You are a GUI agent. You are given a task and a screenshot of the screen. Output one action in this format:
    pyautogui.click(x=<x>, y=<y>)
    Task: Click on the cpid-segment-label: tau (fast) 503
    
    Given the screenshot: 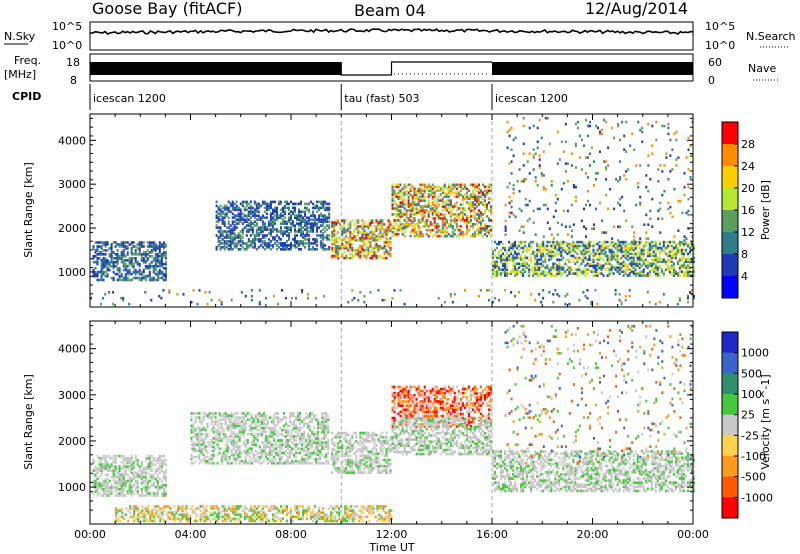 What is the action you would take?
    pyautogui.click(x=381, y=98)
    